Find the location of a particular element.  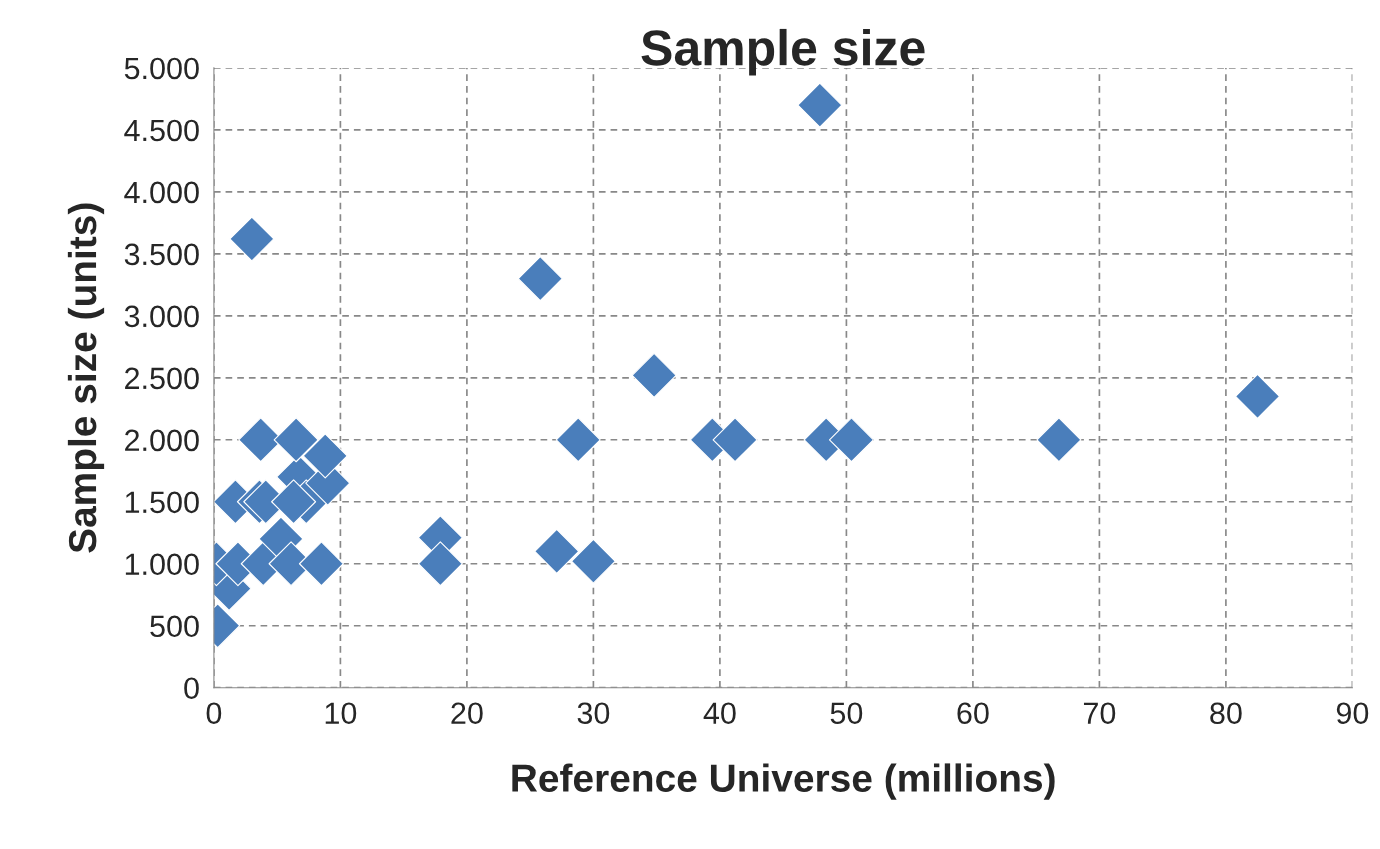

y-axis-title: Sample size (units) is located at coordinates (86, 378).